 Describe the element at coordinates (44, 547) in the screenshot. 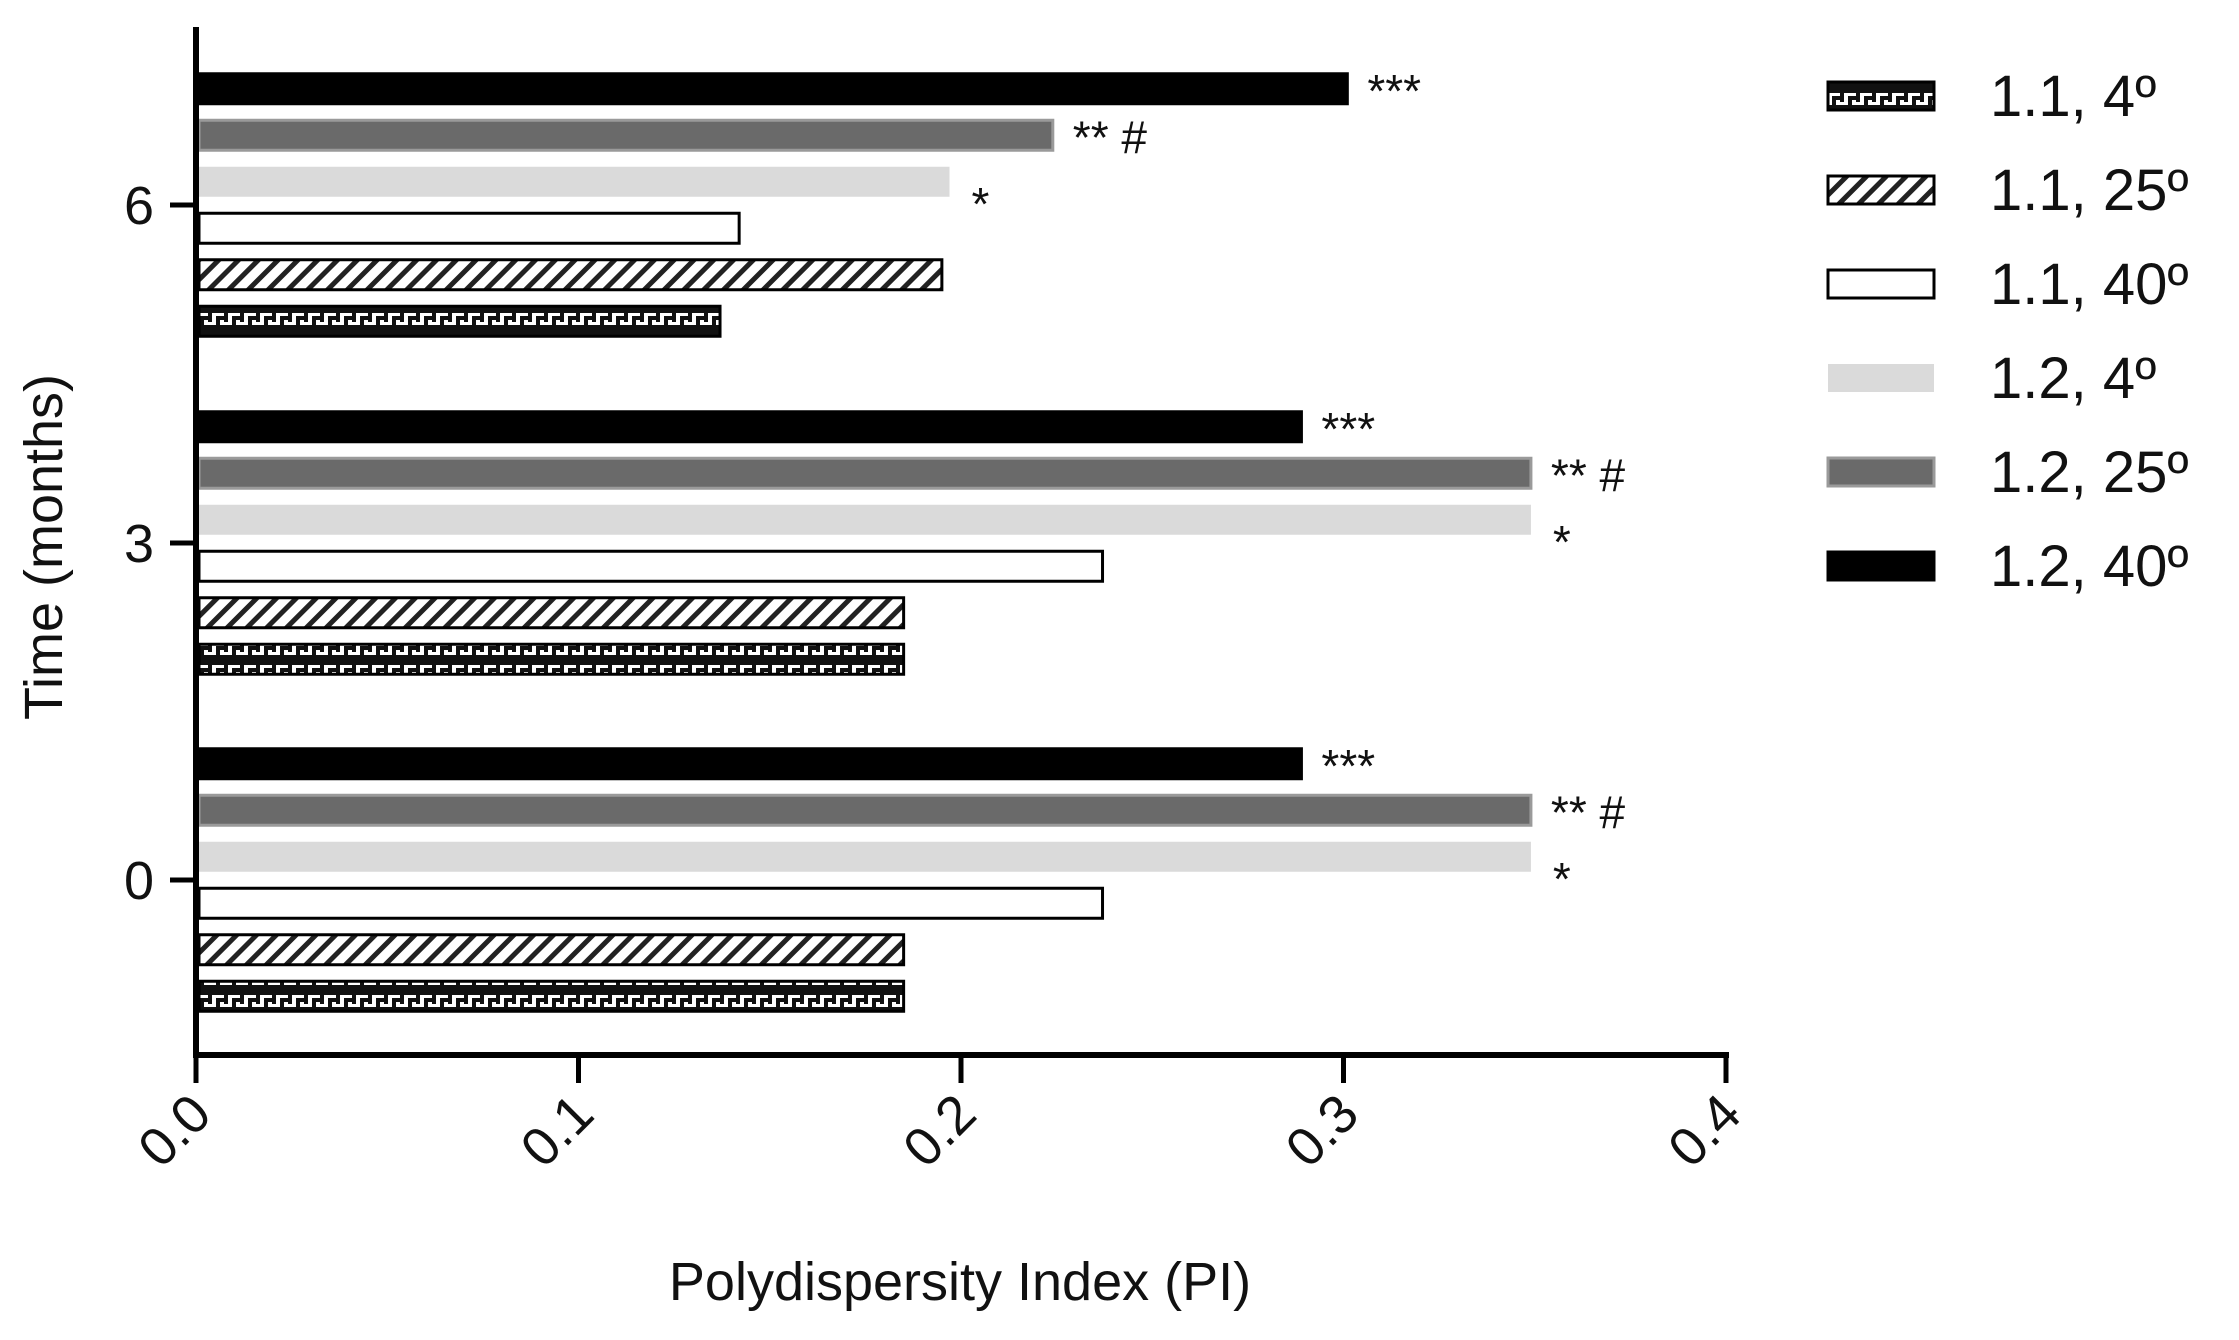

I see `y-axis-title: Time (months)` at that location.